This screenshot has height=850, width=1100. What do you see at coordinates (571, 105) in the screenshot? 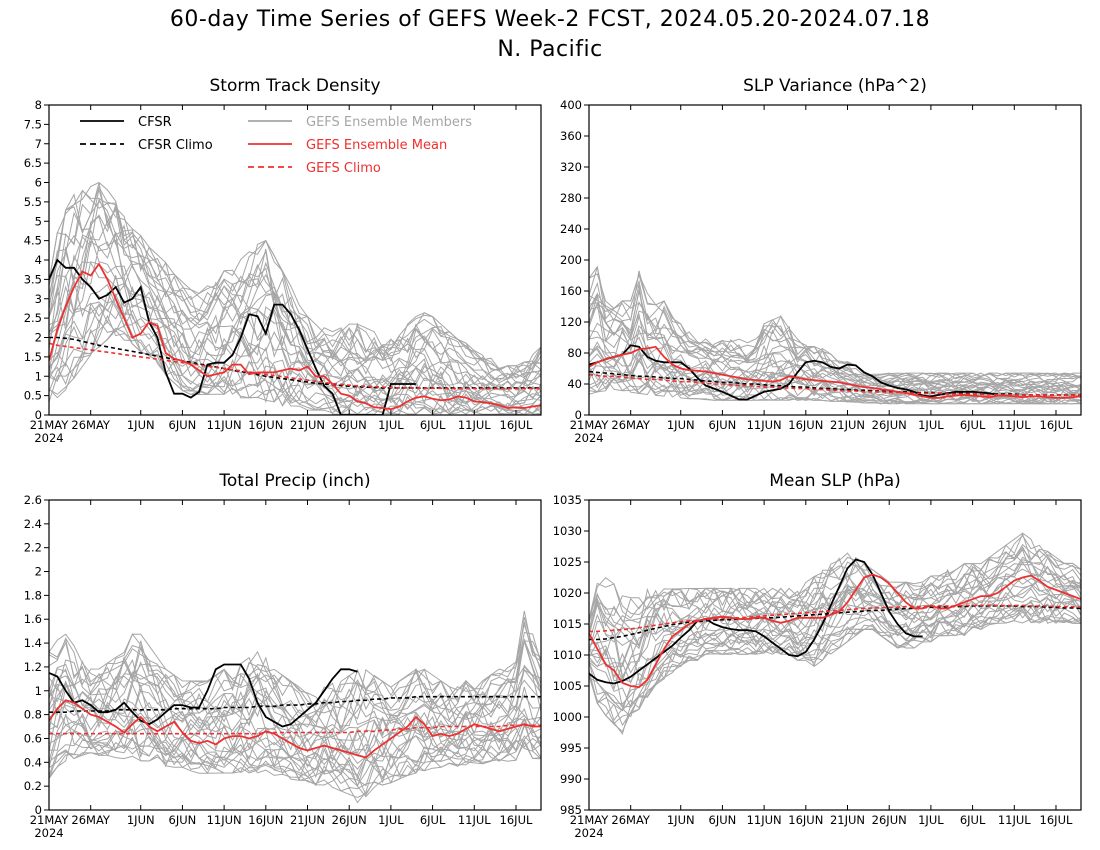
I see `y-tick-label: 400` at bounding box center [571, 105].